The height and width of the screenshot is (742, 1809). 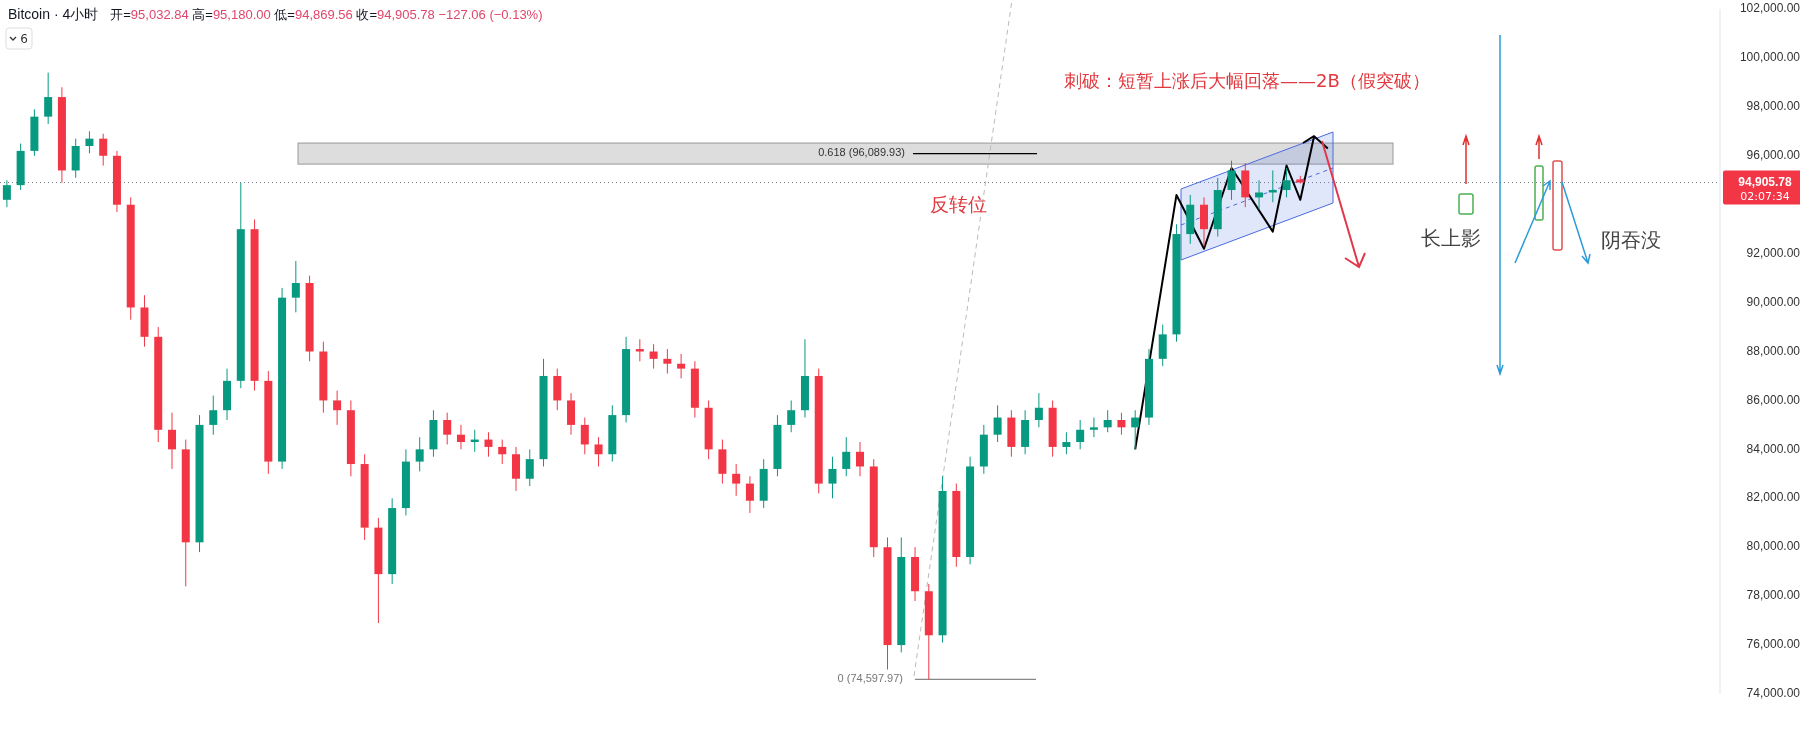 What do you see at coordinates (1773, 693) in the screenshot?
I see `y-tick-label: 74,000.00` at bounding box center [1773, 693].